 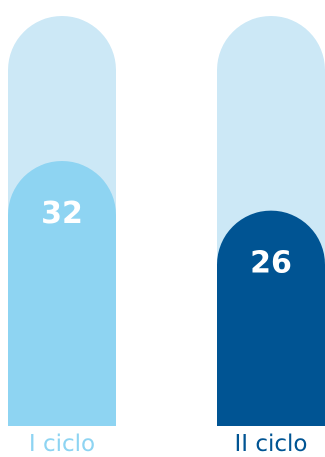 What do you see at coordinates (270, 444) in the screenshot?
I see `category-label-2: II ciclo` at bounding box center [270, 444].